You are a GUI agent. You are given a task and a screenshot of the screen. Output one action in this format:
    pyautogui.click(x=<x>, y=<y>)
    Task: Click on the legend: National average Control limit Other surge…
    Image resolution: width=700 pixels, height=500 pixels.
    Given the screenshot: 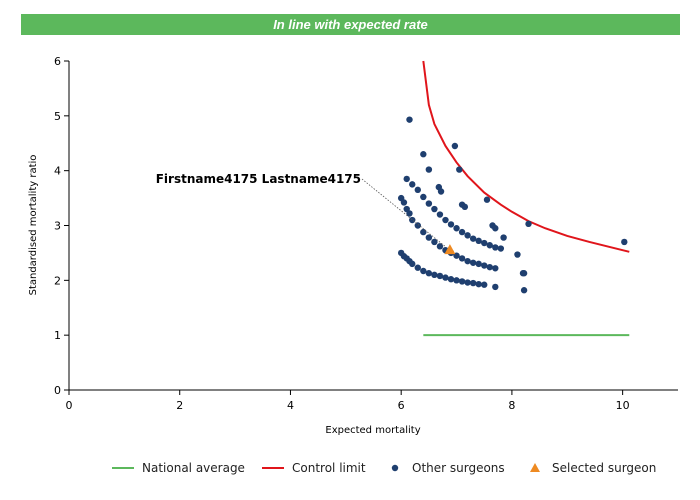 What is the action you would take?
    pyautogui.click(x=384, y=468)
    